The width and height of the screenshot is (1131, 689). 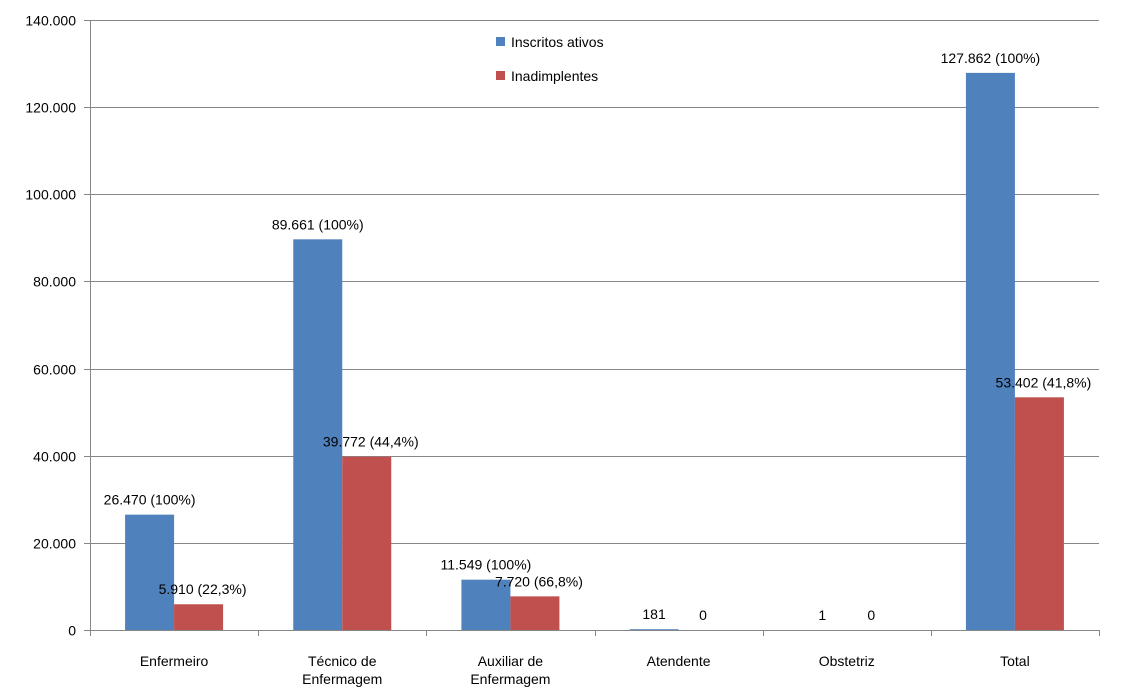 I want to click on y-tick-label: 120.000, so click(x=50, y=108).